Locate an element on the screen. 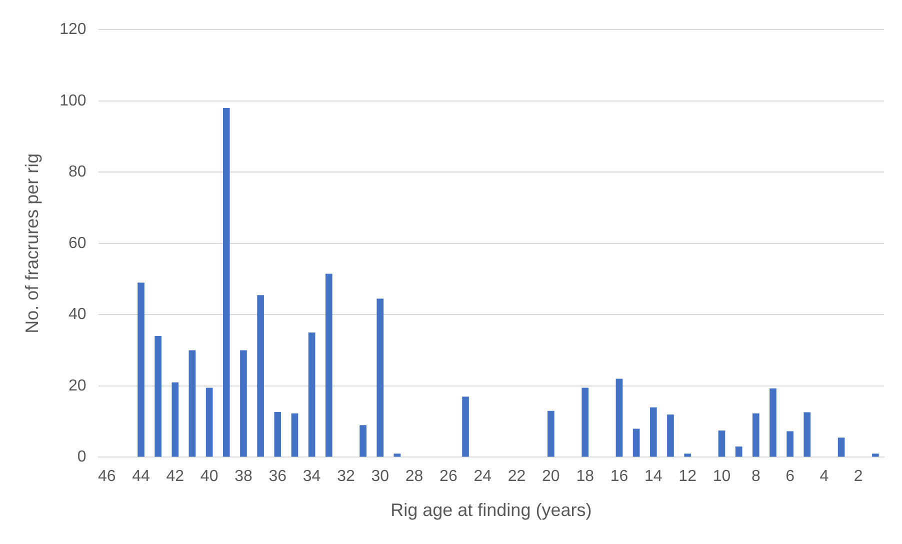  x-tick-label: 16 is located at coordinates (619, 477).